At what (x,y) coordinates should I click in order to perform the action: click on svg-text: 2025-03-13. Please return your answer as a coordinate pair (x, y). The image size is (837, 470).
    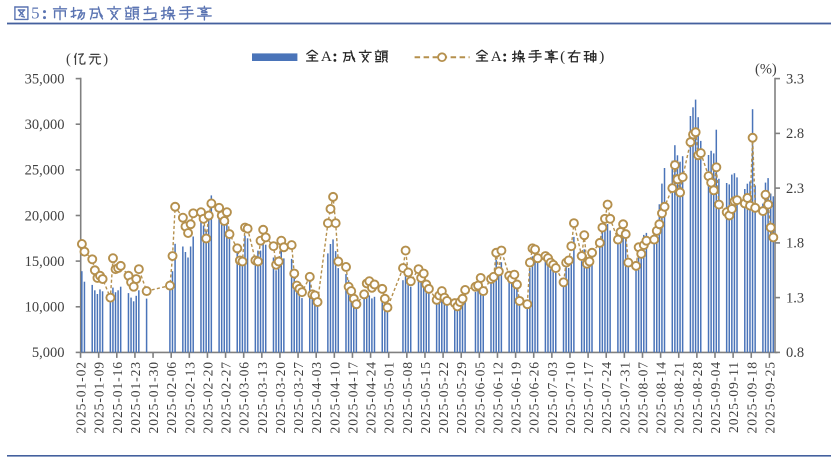
    Looking at the image, I should click on (262, 397).